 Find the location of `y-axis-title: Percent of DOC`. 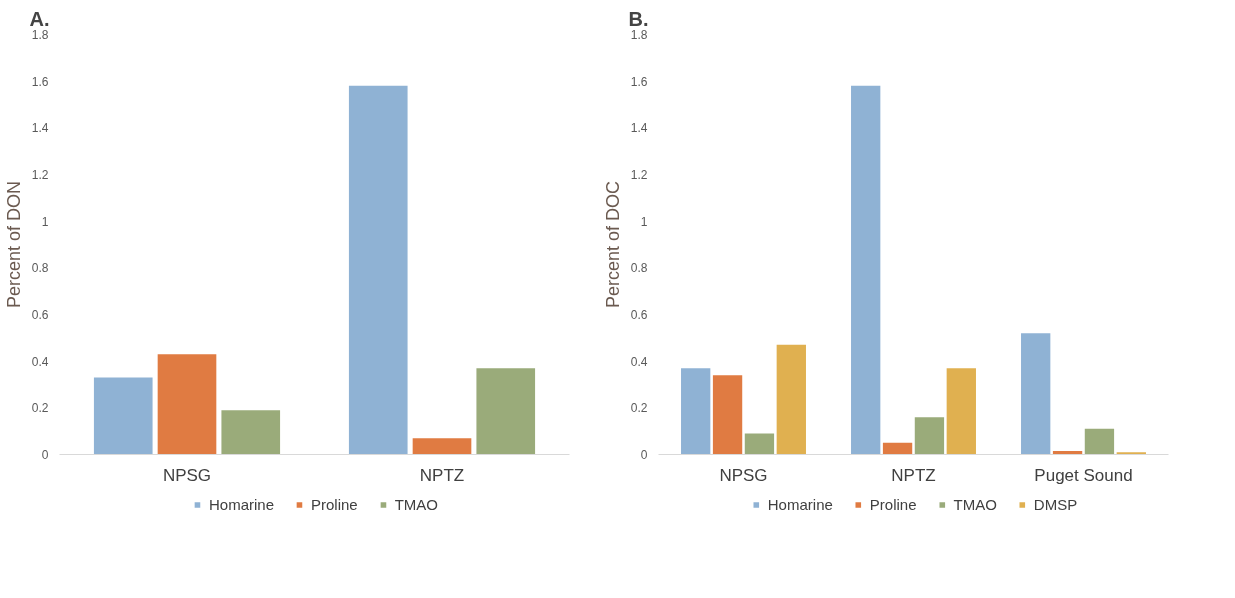

y-axis-title: Percent of DOC is located at coordinates (612, 244).